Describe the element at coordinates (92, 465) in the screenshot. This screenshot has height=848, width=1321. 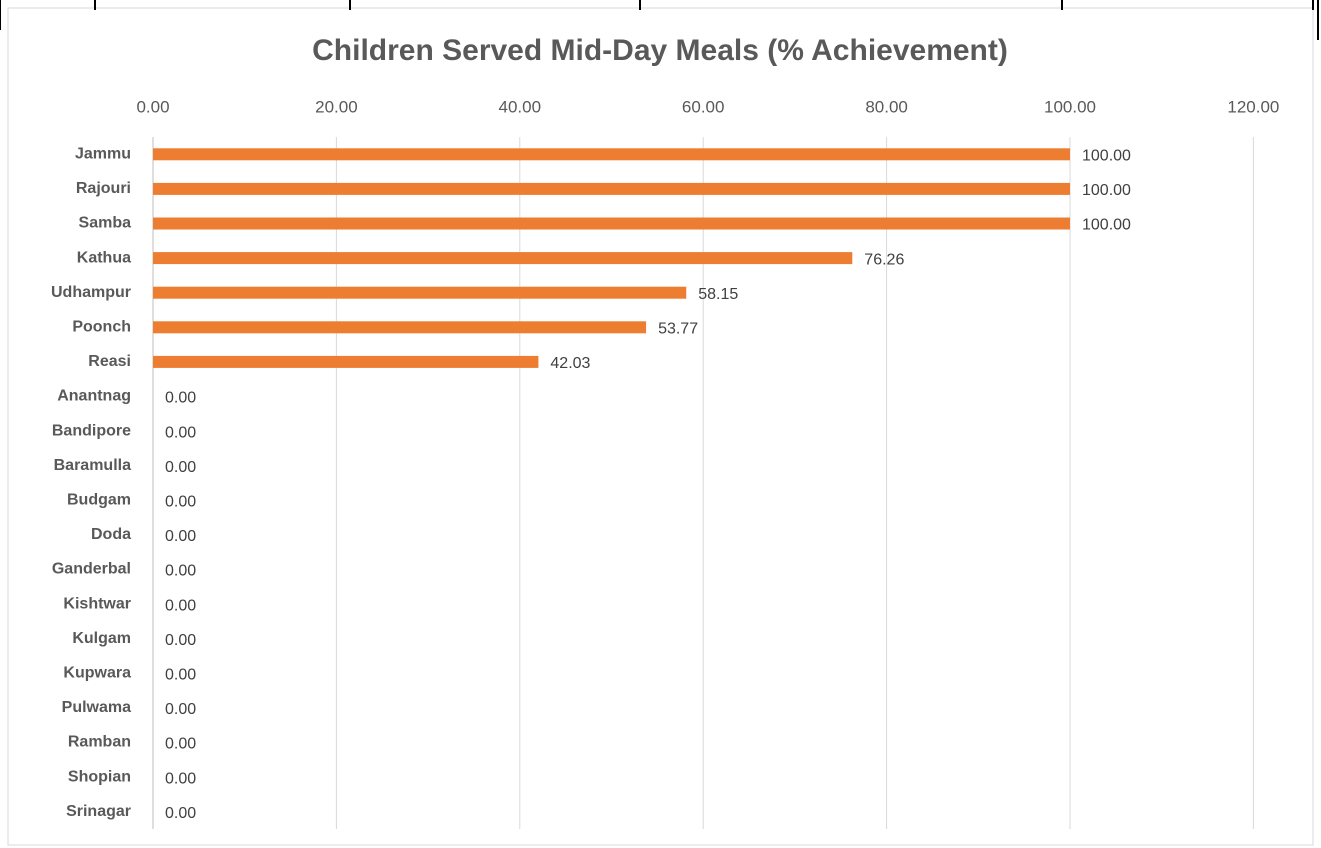
I see `y-tick-label: Baramulla` at that location.